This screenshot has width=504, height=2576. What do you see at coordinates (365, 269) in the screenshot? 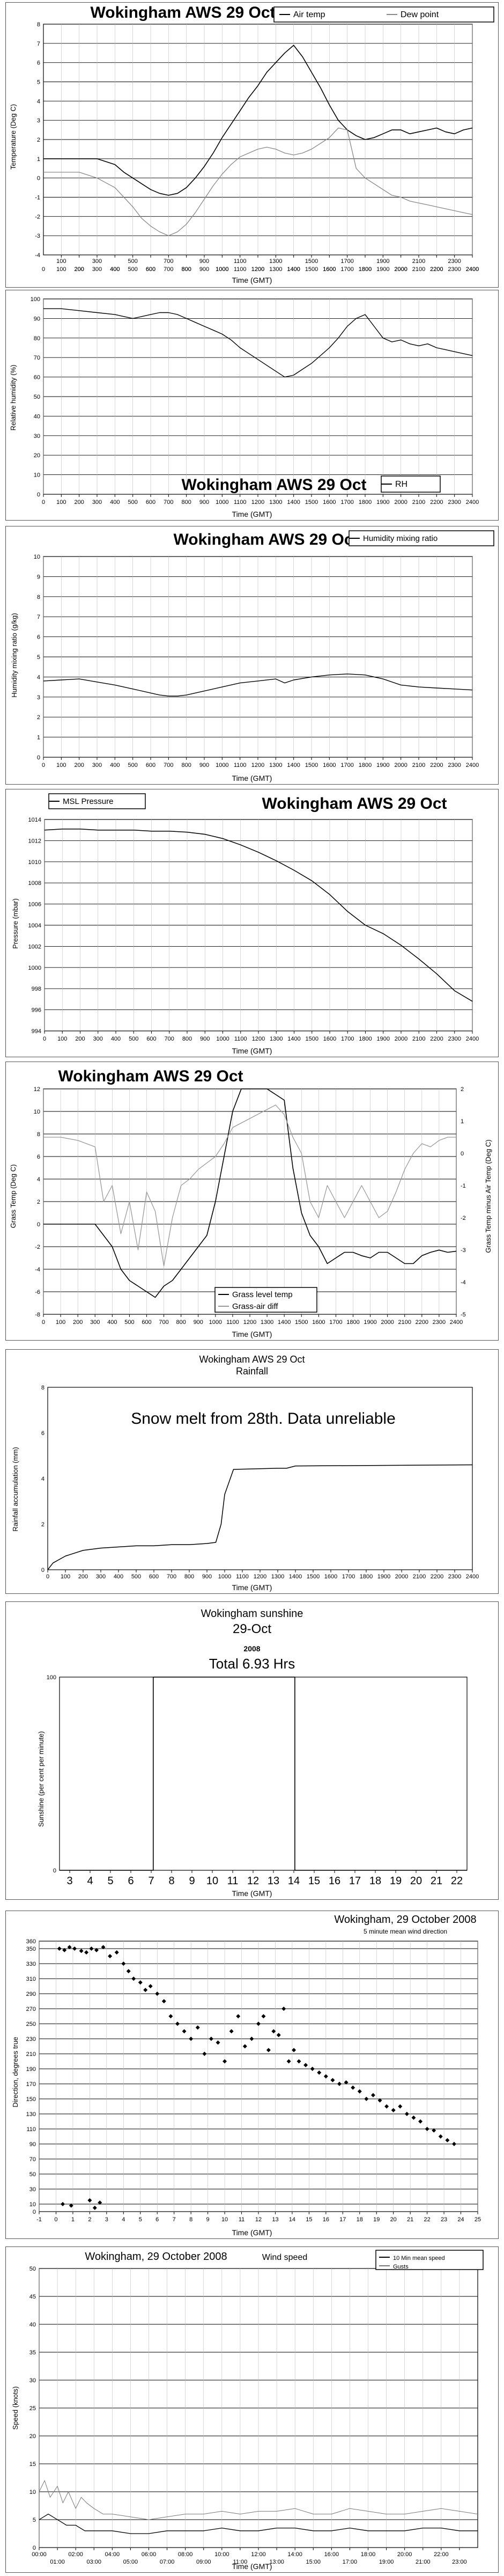
I see `x-tick-label: 1800` at bounding box center [365, 269].